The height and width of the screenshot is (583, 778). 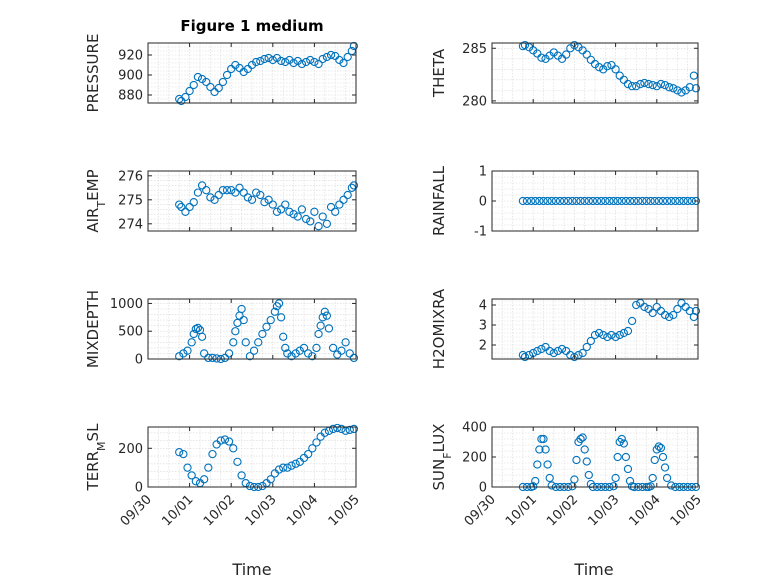 I want to click on plot-2-axes-box, so click(x=595, y=73).